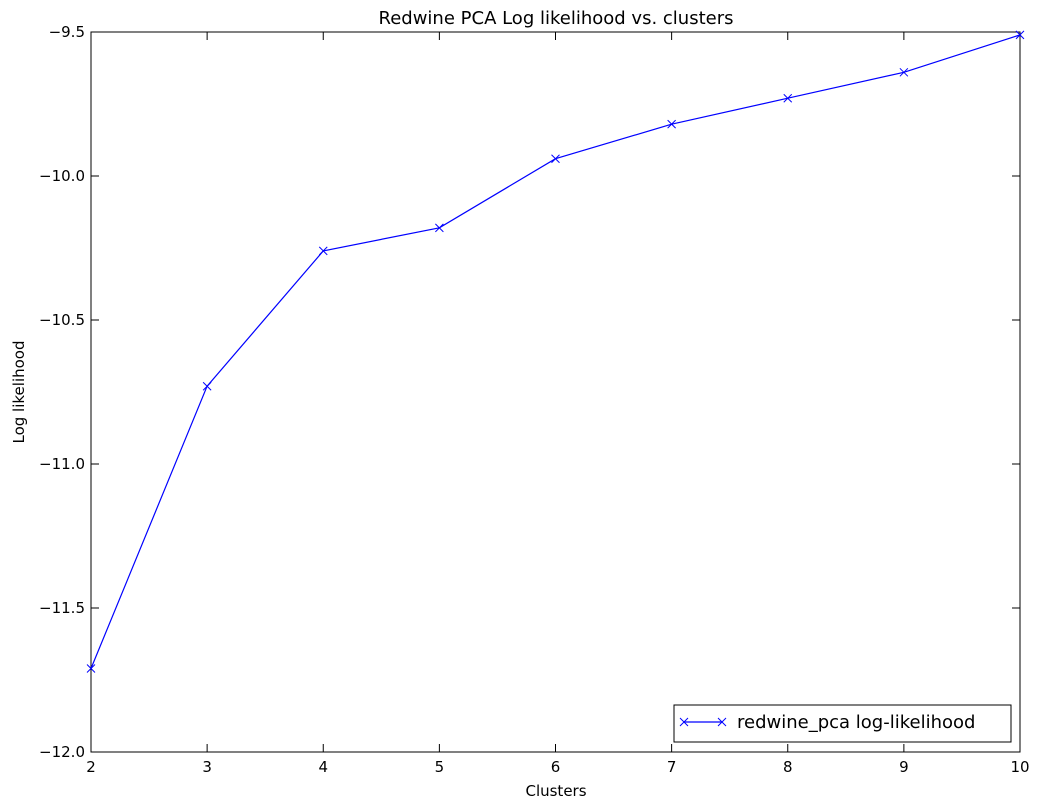 This screenshot has height=810, width=1041. I want to click on x-tick-label: 3, so click(207, 767).